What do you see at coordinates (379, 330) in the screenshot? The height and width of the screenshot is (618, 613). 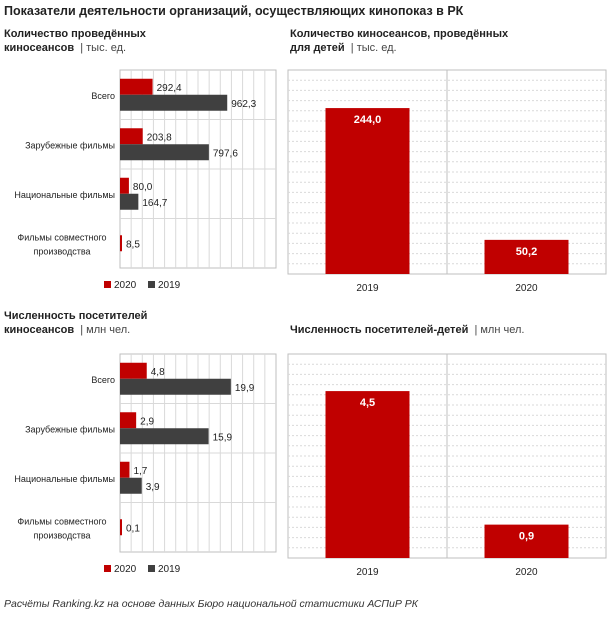 I see `kids-visitors-title-line1: Численность посетителей-детей` at bounding box center [379, 330].